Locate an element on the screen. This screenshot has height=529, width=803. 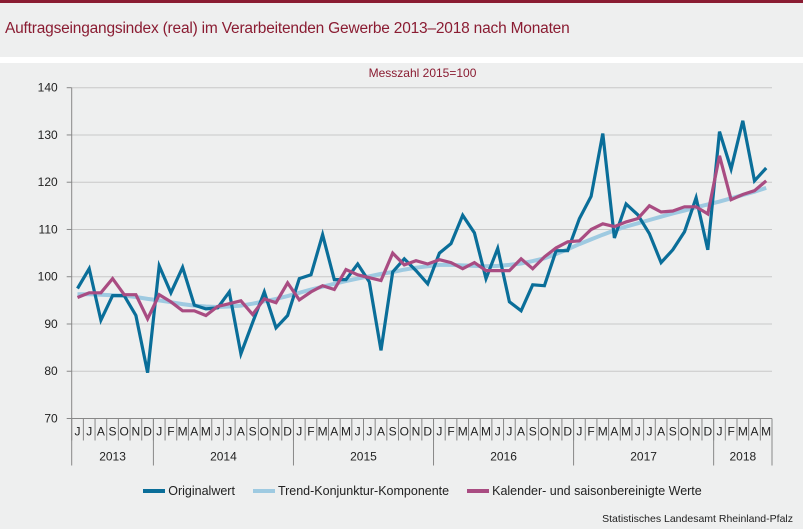
y-tick-label: 100 is located at coordinates (48, 277).